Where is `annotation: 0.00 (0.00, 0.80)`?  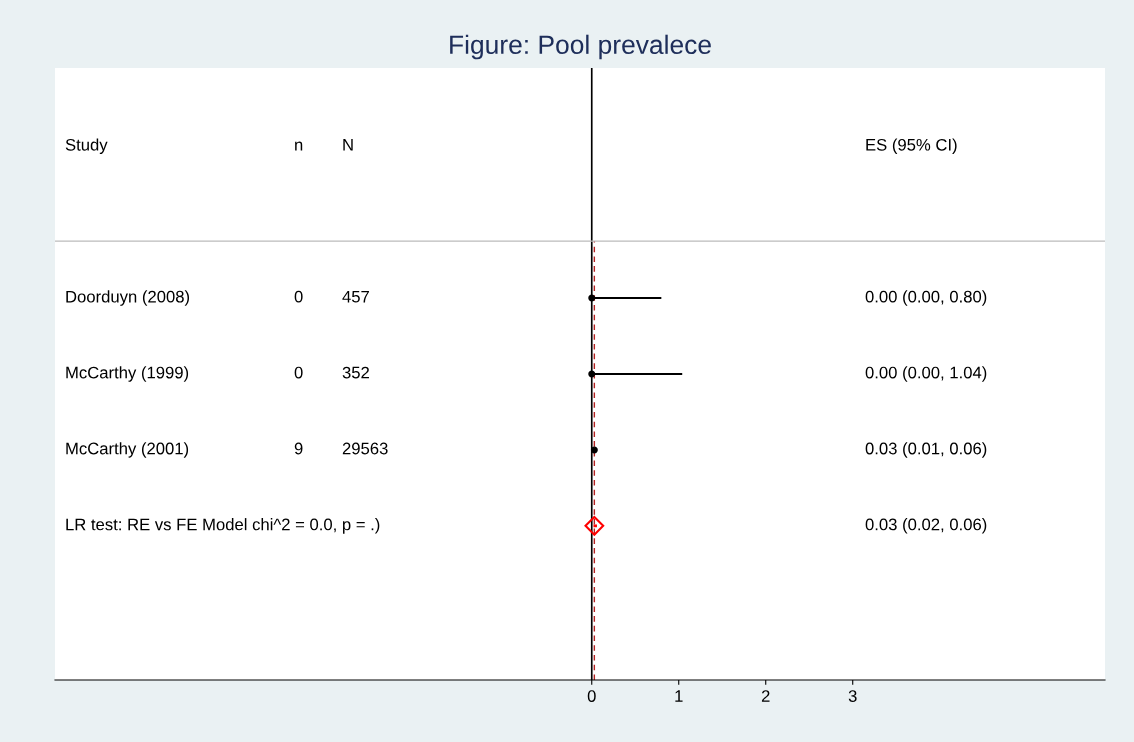
annotation: 0.00 (0.00, 0.80) is located at coordinates (926, 298).